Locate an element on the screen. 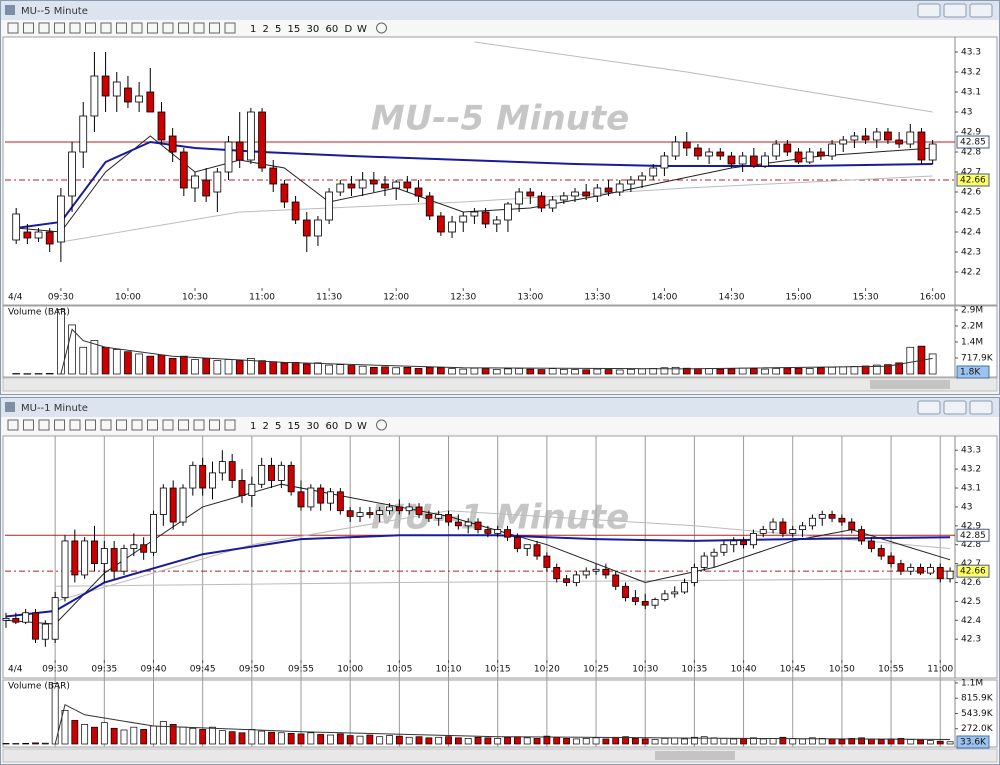 The height and width of the screenshot is (765, 1000). price-label-box is located at coordinates (973, 571).